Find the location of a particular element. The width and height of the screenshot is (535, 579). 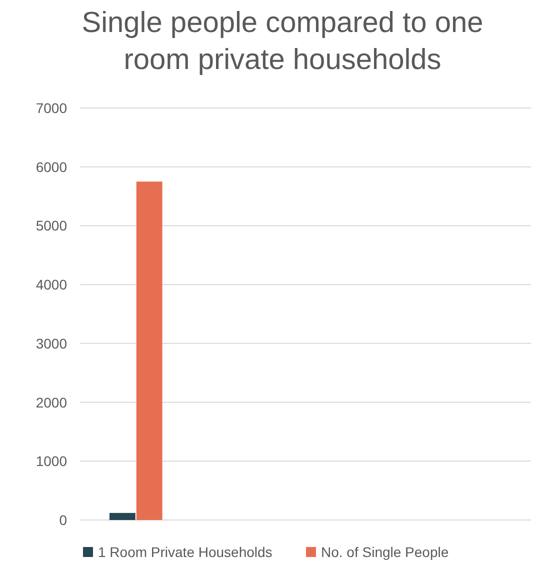

legend-label: 1 Room Private Households is located at coordinates (185, 552).